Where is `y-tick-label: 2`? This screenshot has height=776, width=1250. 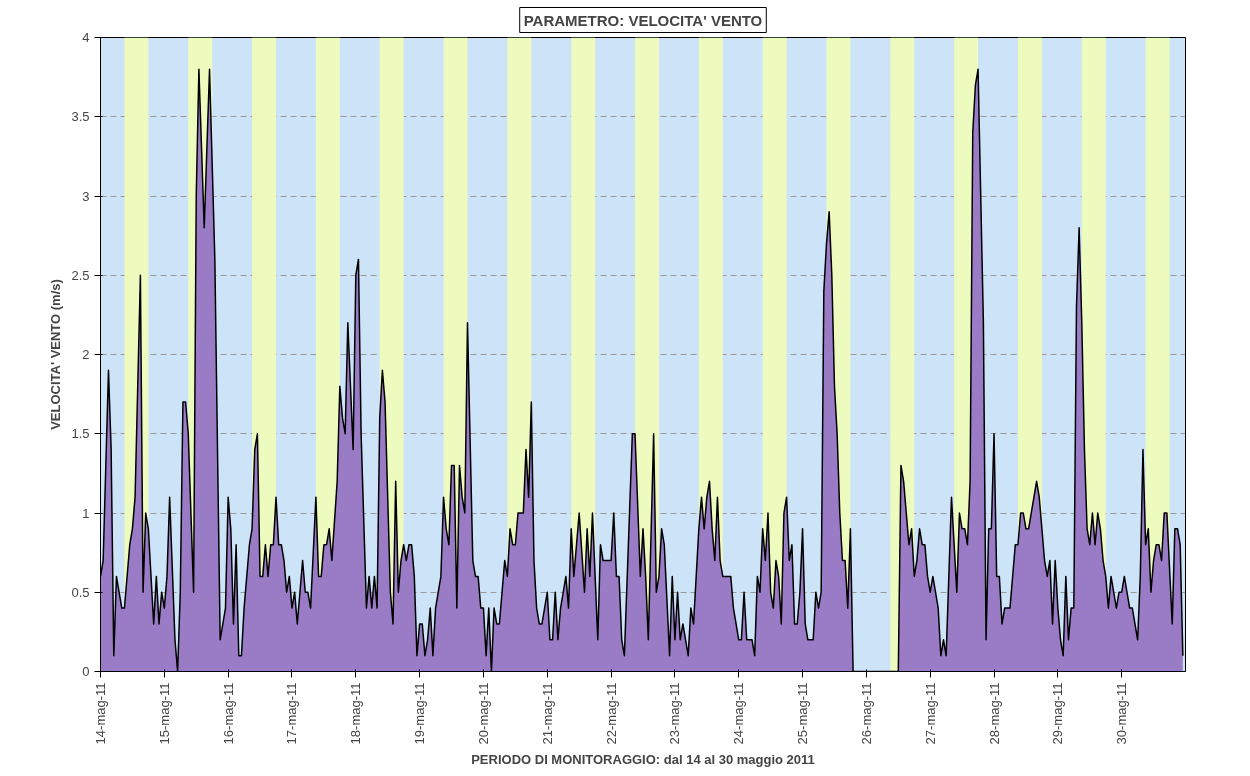
y-tick-label: 2 is located at coordinates (86, 354).